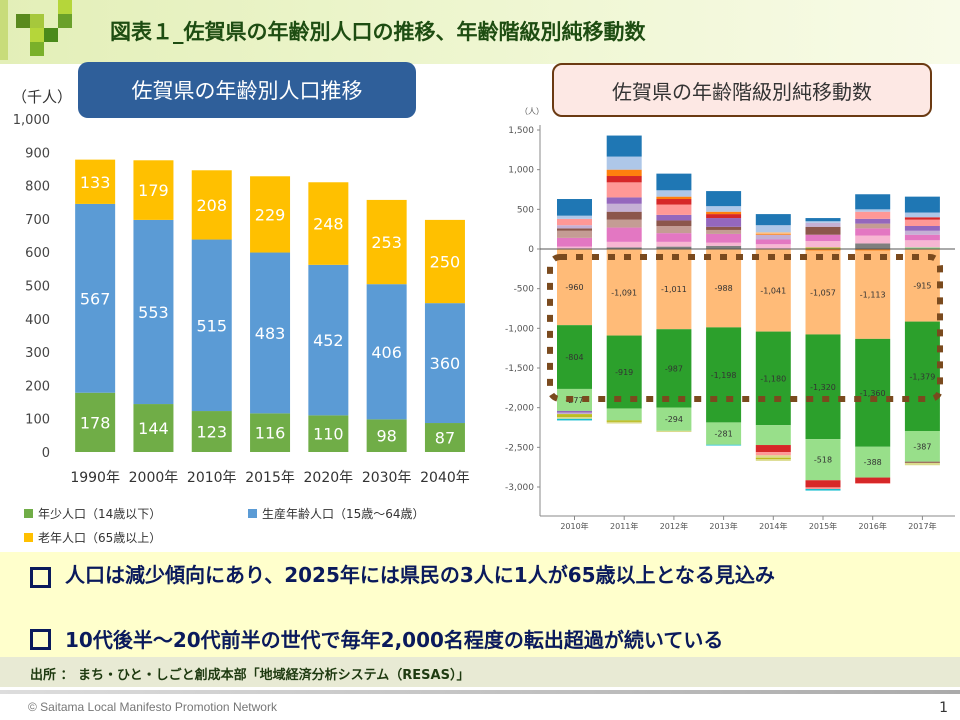 This screenshot has width=960, height=720. I want to click on data-label: 208, so click(211, 205).